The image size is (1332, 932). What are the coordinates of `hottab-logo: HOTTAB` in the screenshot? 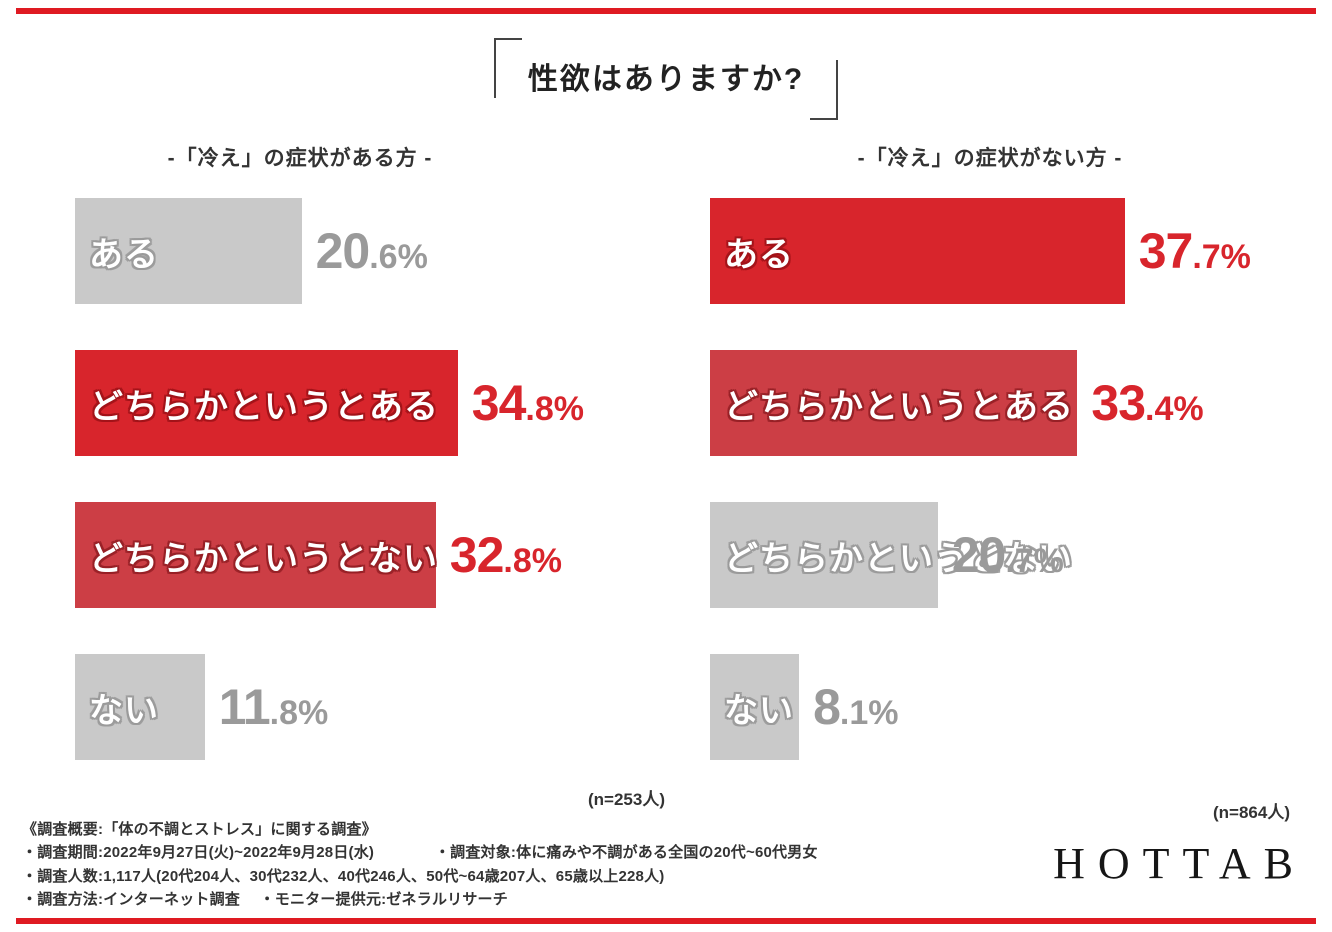 It's located at (1179, 863).